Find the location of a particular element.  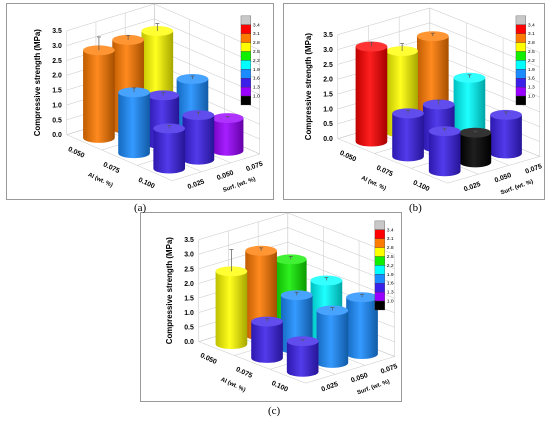

caption-b: (b) is located at coordinates (415, 208).